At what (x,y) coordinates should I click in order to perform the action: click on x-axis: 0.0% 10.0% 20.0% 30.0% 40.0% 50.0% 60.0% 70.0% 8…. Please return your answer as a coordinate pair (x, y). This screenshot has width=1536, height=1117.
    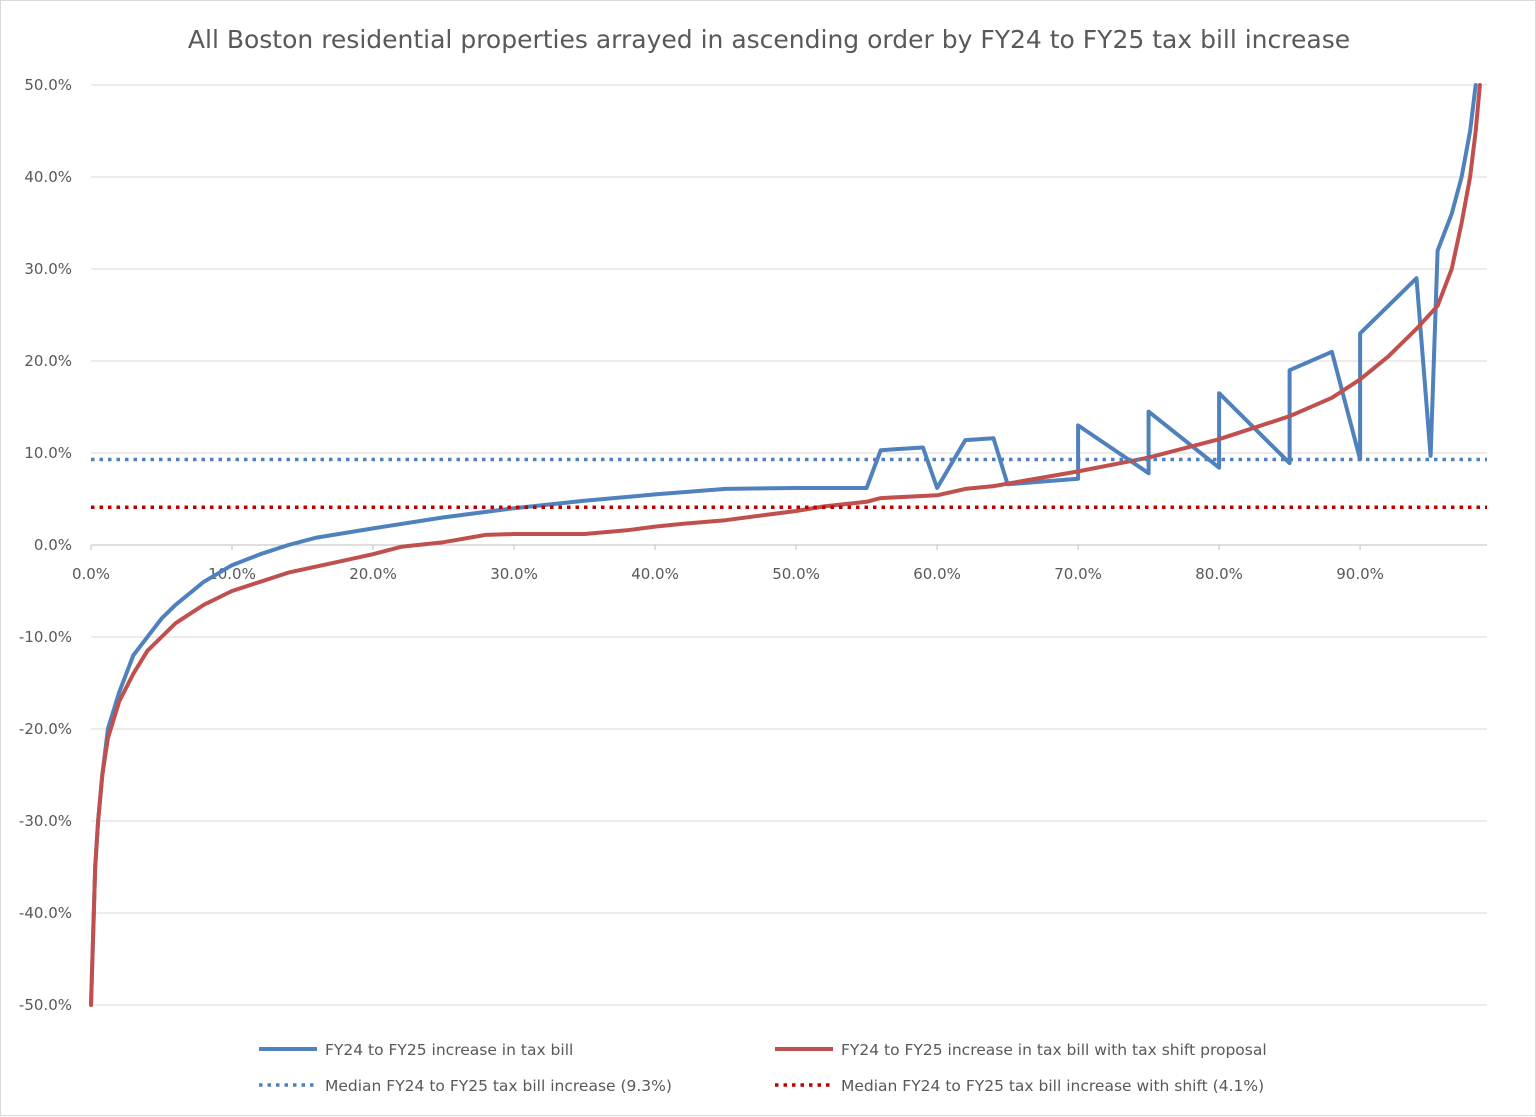
    Looking at the image, I should click on (779, 563).